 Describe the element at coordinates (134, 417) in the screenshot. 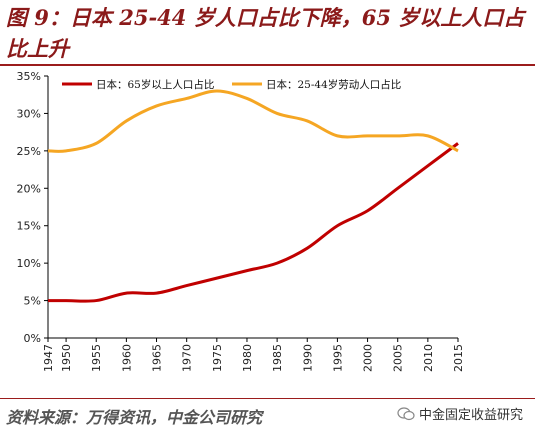

I see `source-note: 资料来源：万得资讯，中金公司研究` at that location.